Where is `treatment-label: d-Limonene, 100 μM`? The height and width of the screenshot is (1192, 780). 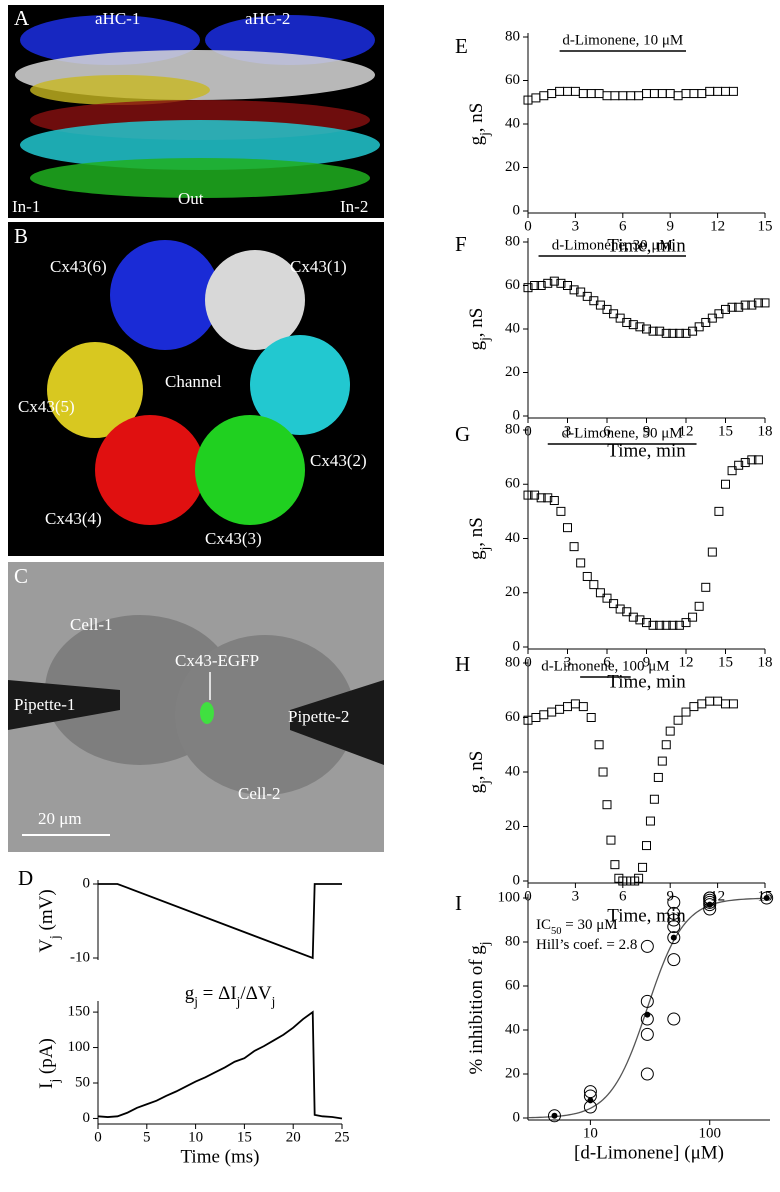 treatment-label: d-Limonene, 100 μM is located at coordinates (605, 666).